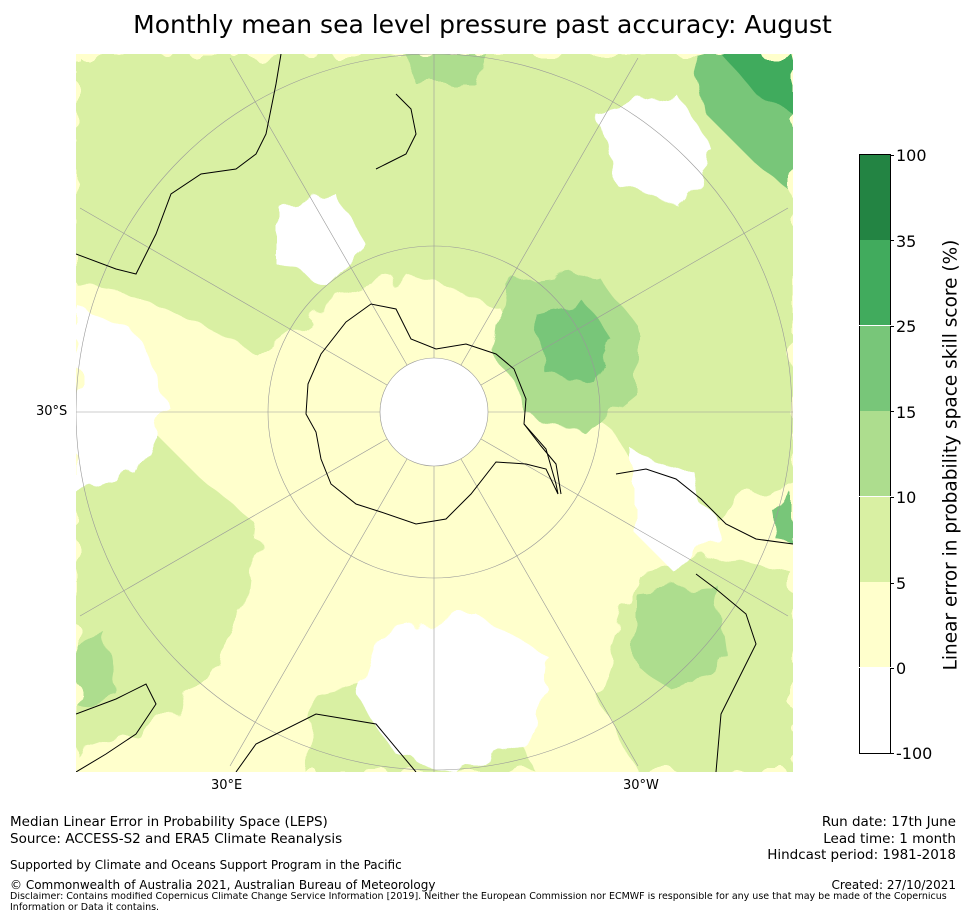 Image resolution: width=965 pixels, height=919 pixels. What do you see at coordinates (861, 855) in the screenshot?
I see `footer-hindcast: Hindcast period: 1981-2018` at bounding box center [861, 855].